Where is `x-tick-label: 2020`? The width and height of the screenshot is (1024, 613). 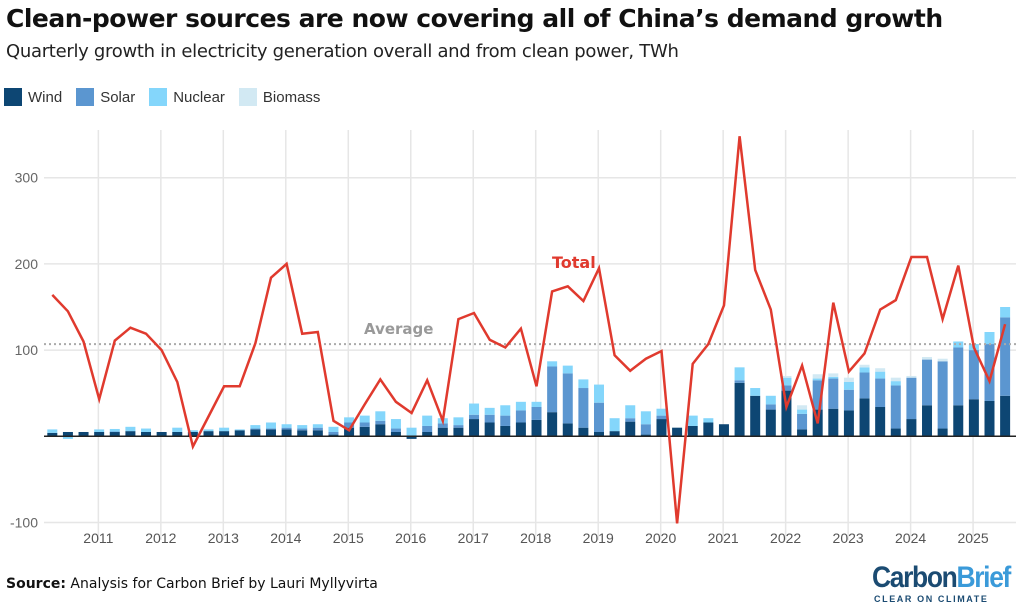 x-tick-label: 2020 is located at coordinates (660, 538).